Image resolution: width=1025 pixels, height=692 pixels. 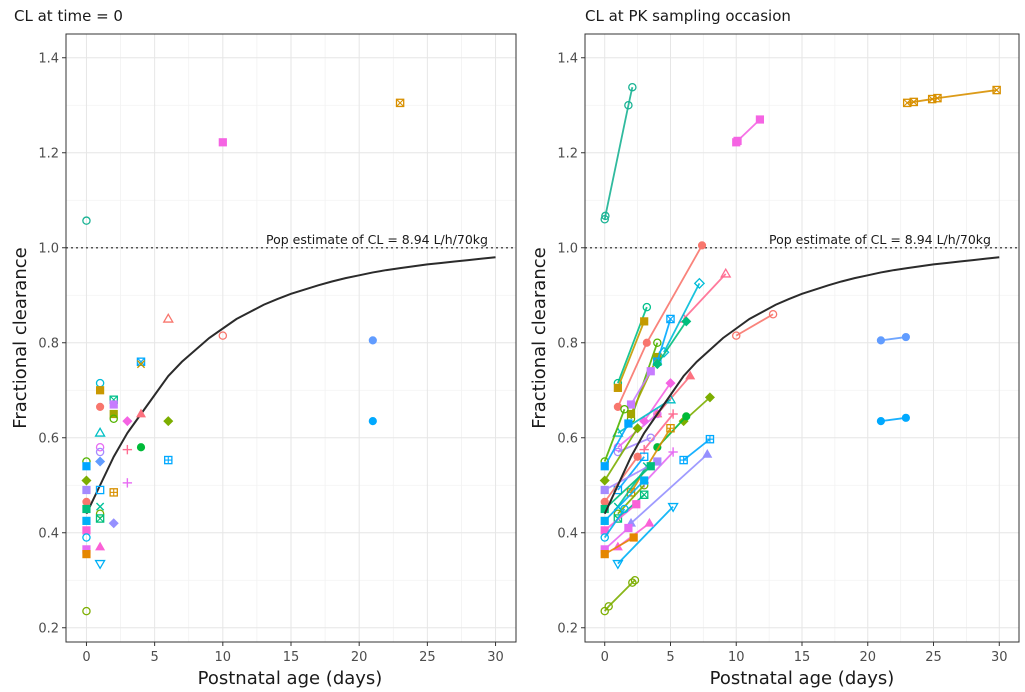 What do you see at coordinates (427, 657) in the screenshot?
I see `left-x-tick-label: 25` at bounding box center [427, 657].